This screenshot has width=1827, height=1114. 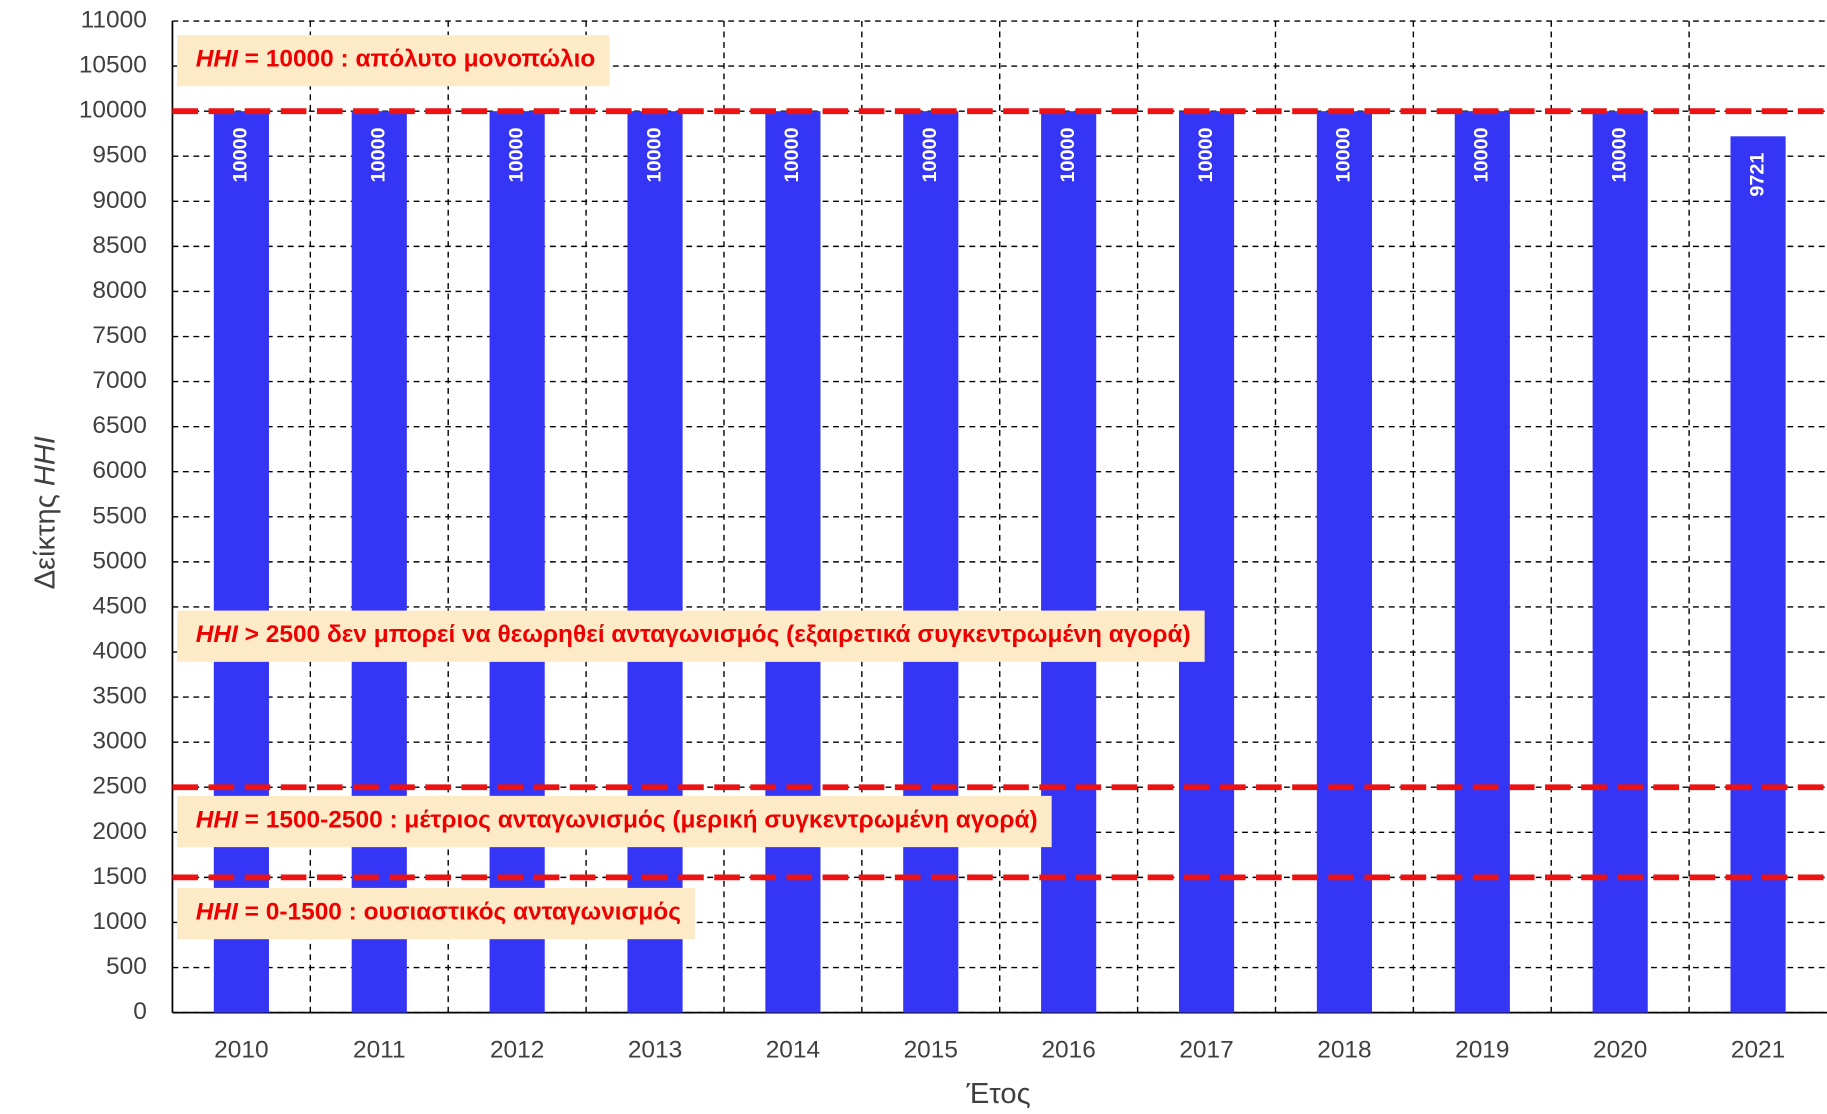 What do you see at coordinates (241, 1050) in the screenshot?
I see `x-tick-label: 2010` at bounding box center [241, 1050].